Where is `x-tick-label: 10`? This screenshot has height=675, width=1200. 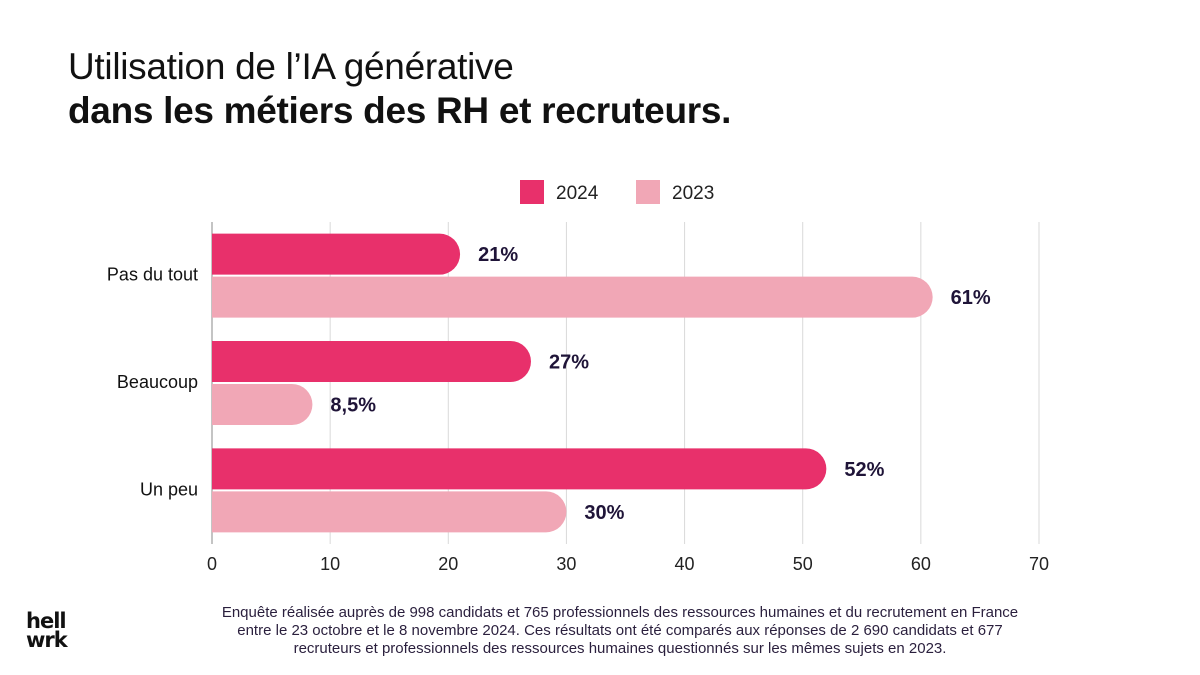 x-tick-label: 10 is located at coordinates (330, 564).